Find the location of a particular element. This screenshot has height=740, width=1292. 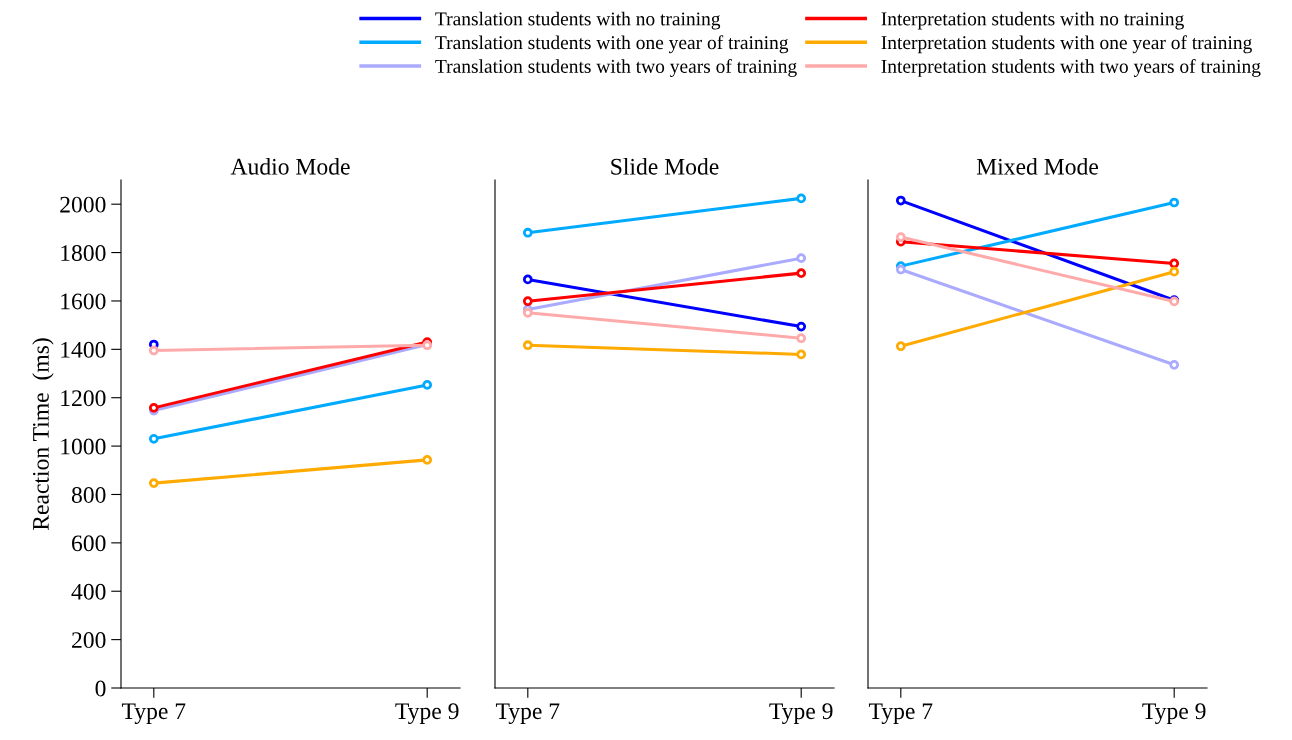

legend-label: Interpretation students with no training is located at coordinates (1032, 20).